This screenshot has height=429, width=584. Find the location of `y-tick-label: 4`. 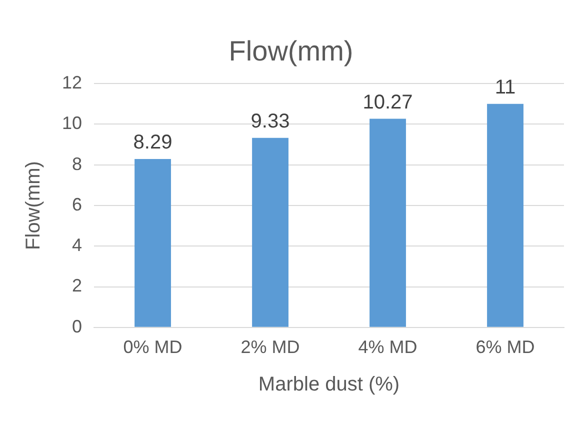

y-tick-label: 4 is located at coordinates (77, 245).